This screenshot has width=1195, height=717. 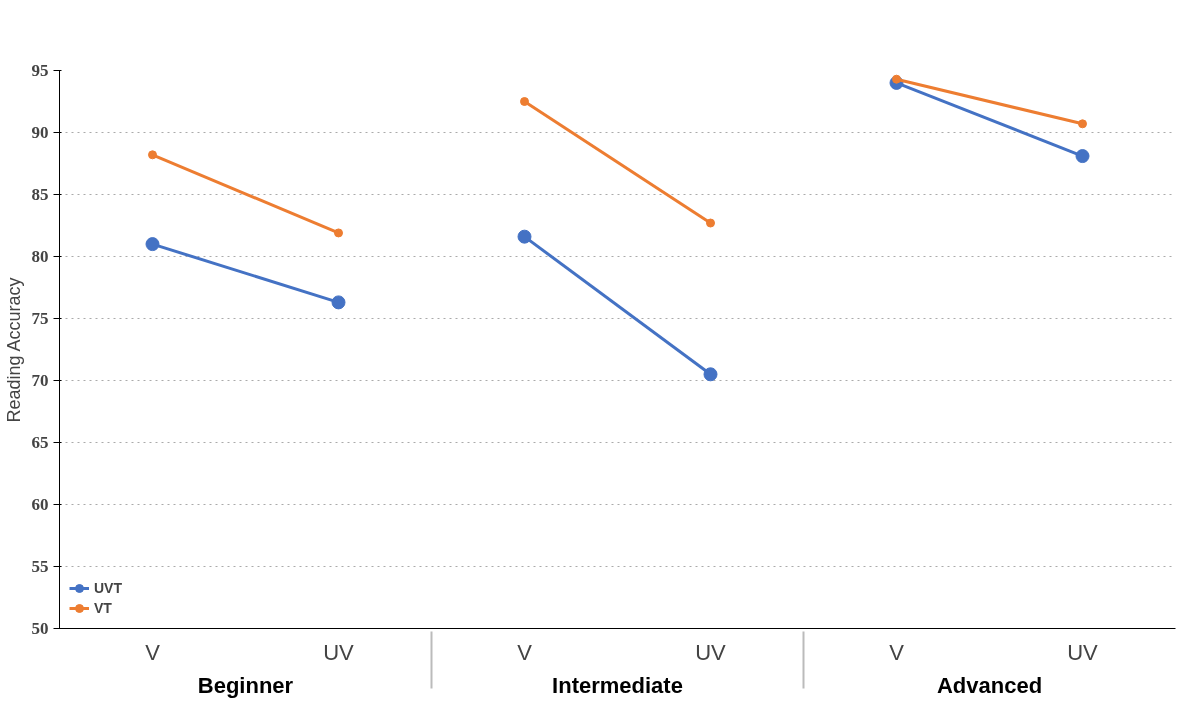 What do you see at coordinates (40, 194) in the screenshot?
I see `y-tick-label: 85` at bounding box center [40, 194].